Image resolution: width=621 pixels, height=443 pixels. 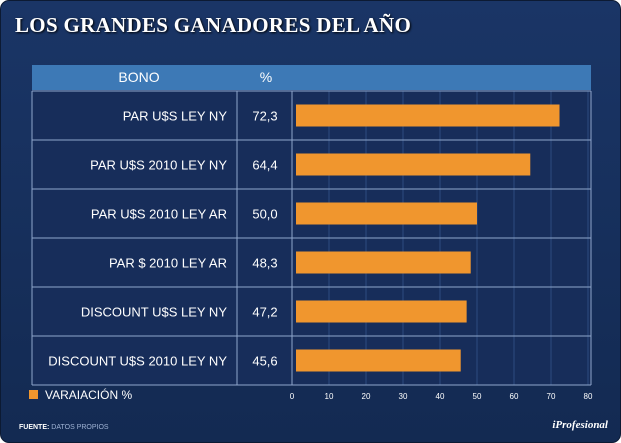 What do you see at coordinates (159, 214) in the screenshot?
I see `bond-label: PAR U$S 2010 LEY AR` at bounding box center [159, 214].